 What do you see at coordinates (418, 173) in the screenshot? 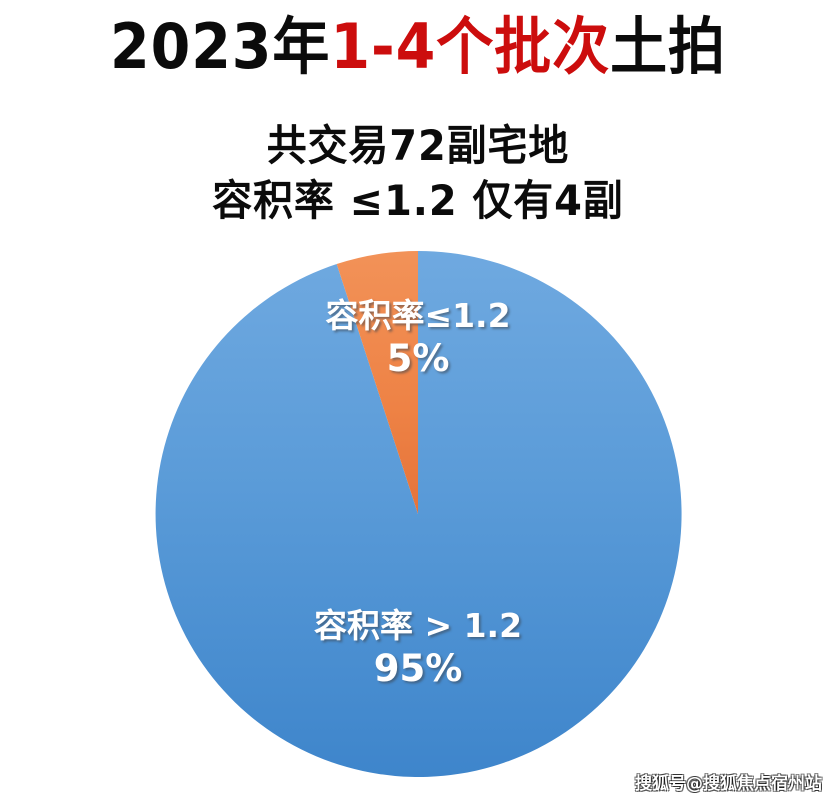
I see `subtitle: 共交易72副宅地 容积率 ≤1.2 仅有4副` at bounding box center [418, 173].